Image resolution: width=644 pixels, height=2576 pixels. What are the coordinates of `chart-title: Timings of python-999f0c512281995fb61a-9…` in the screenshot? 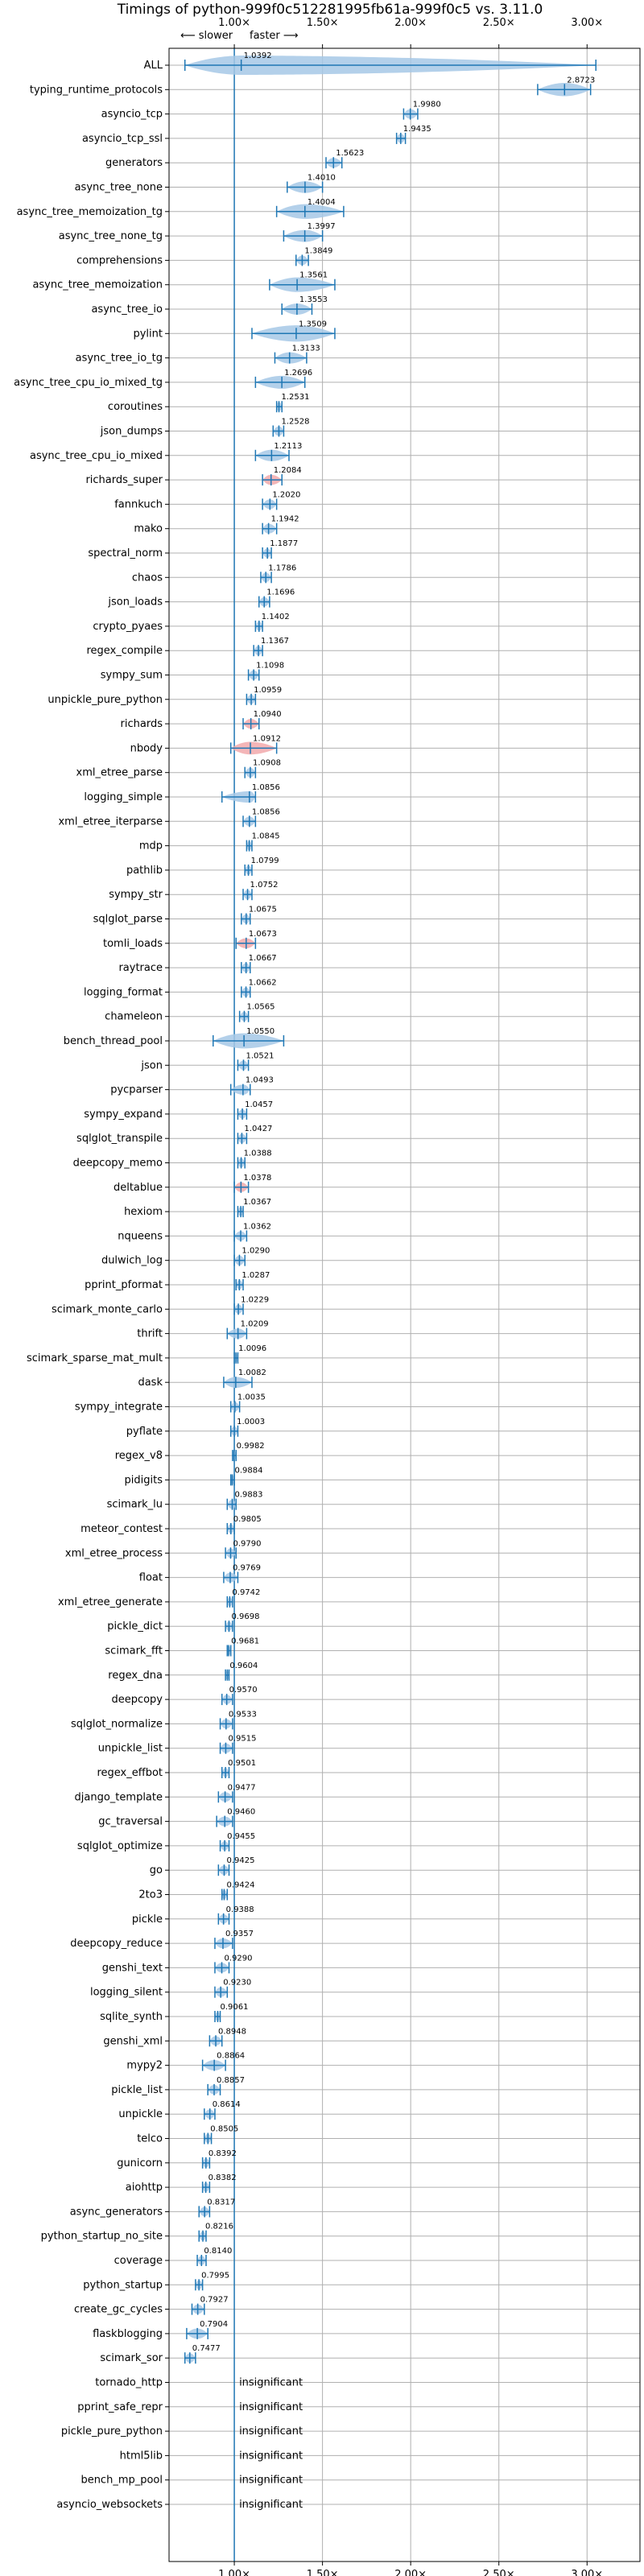 It's located at (330, 10).